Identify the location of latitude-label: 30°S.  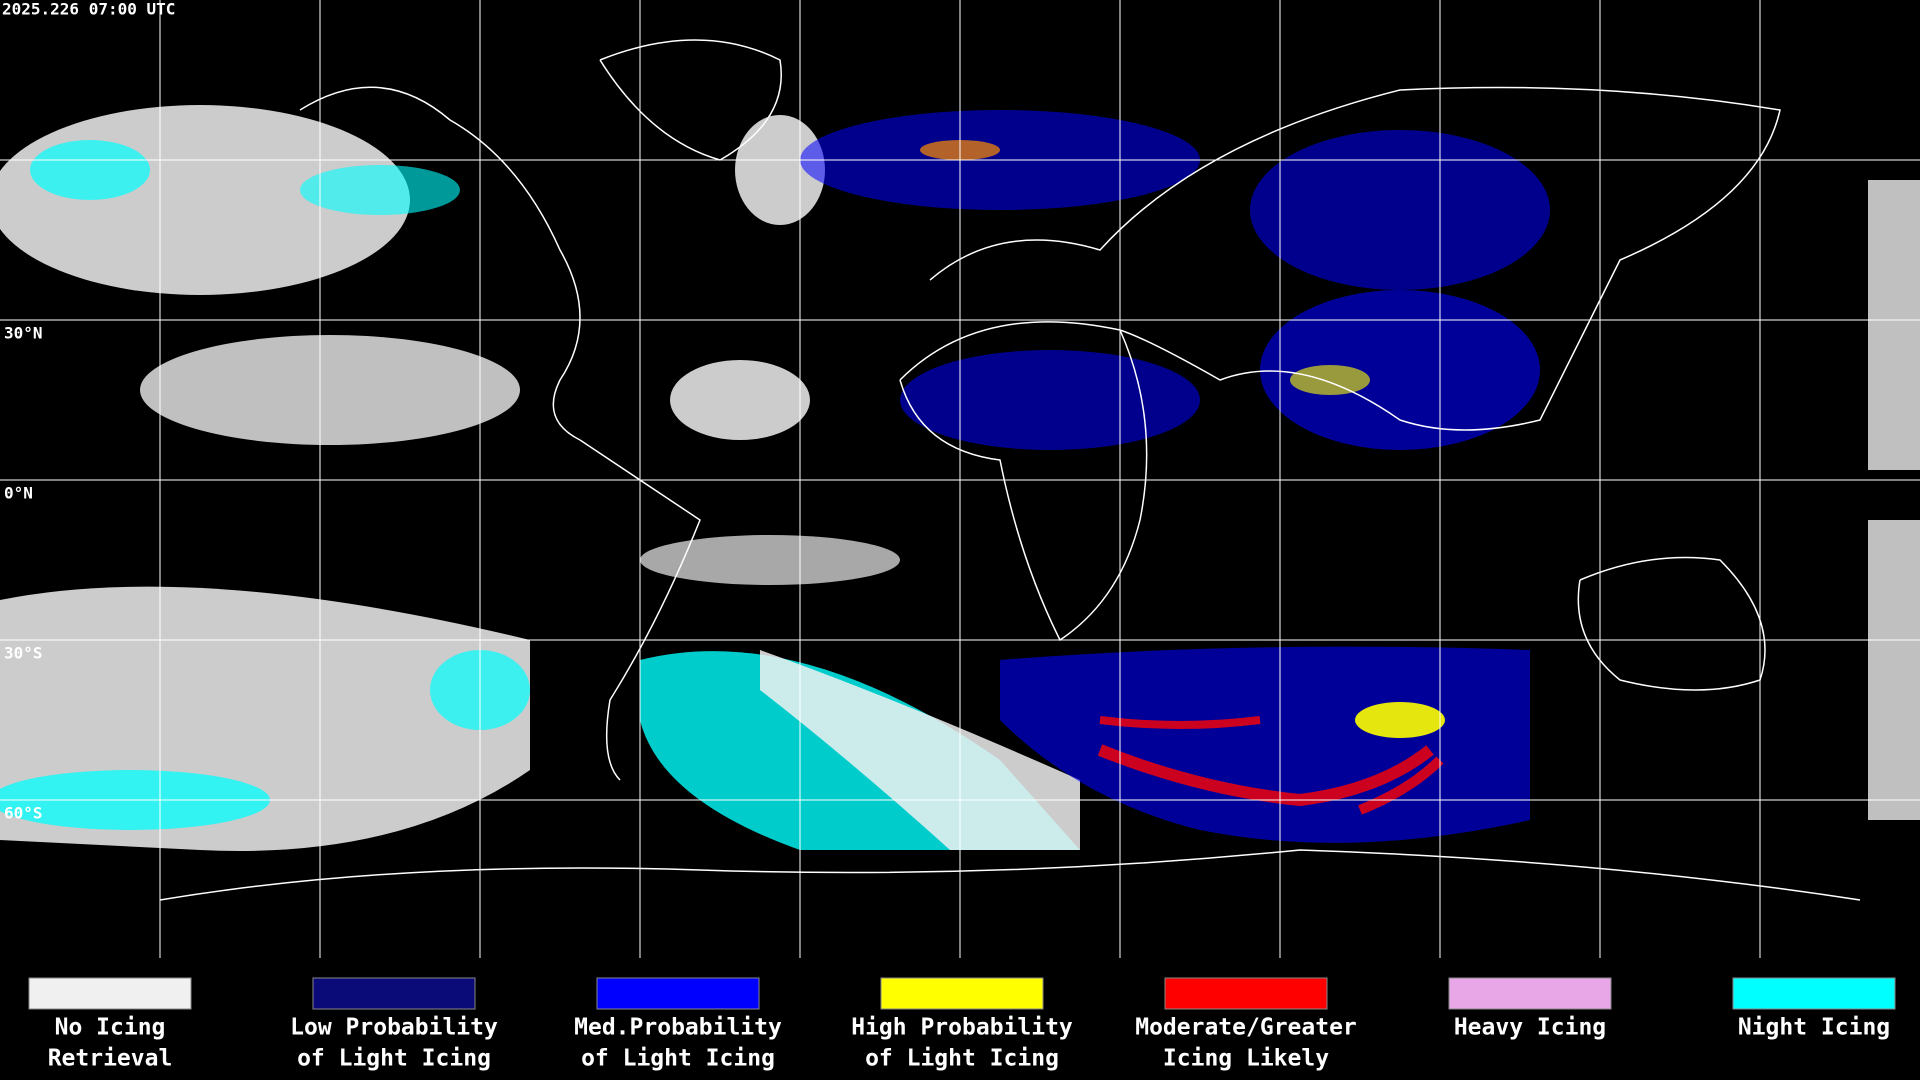
(23, 653).